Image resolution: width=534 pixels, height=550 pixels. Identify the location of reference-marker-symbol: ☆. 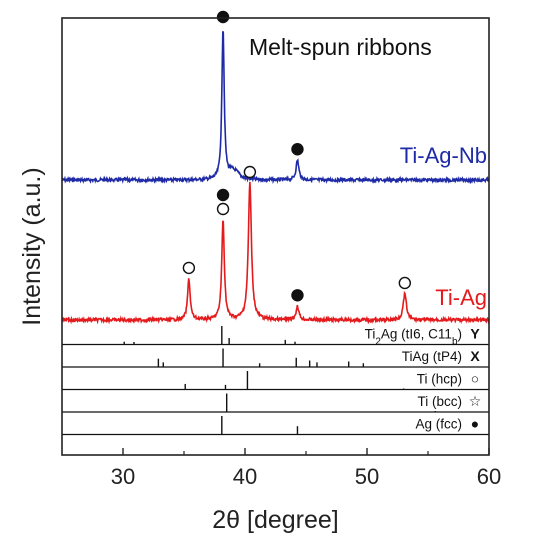
(475, 401).